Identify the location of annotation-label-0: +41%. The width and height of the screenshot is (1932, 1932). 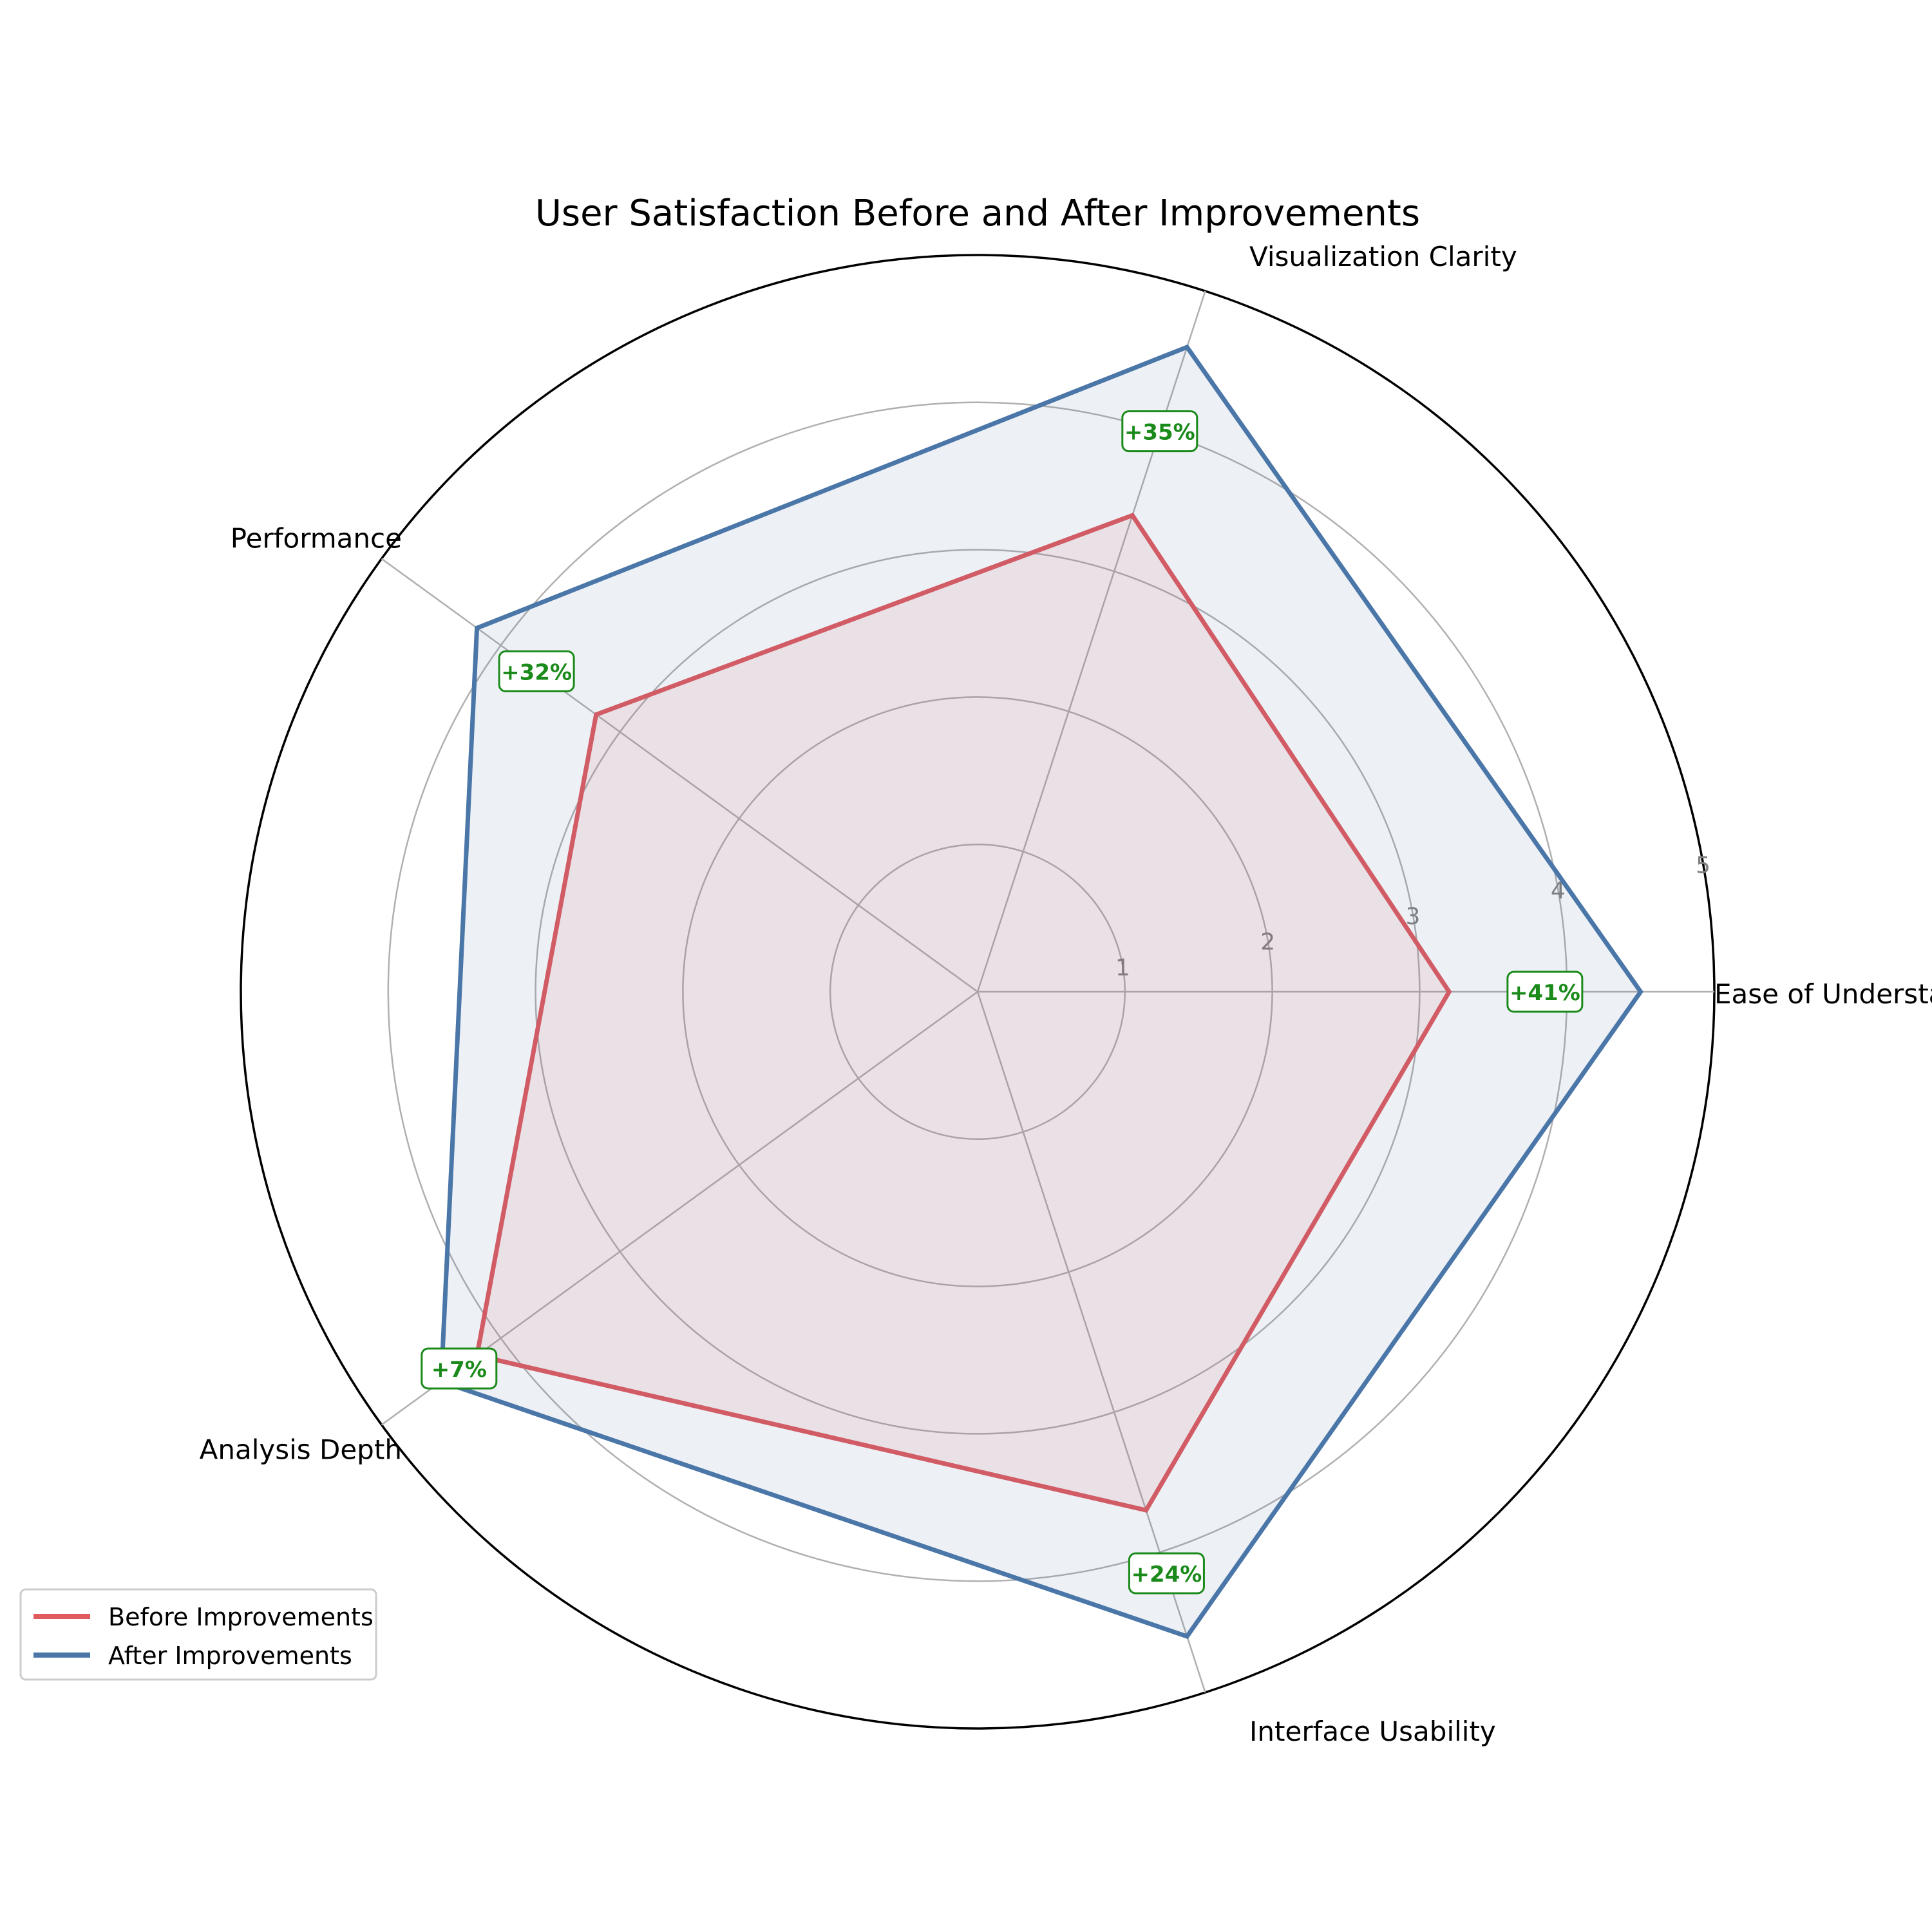
(1545, 993).